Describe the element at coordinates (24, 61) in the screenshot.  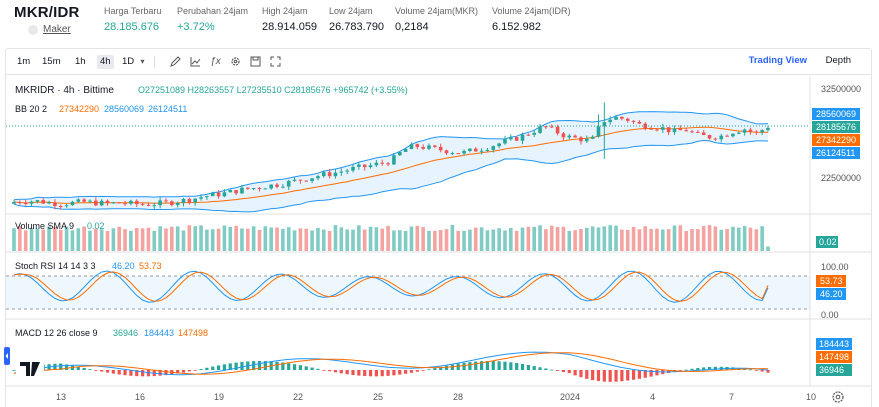
I see `interval-1m: 1m` at that location.